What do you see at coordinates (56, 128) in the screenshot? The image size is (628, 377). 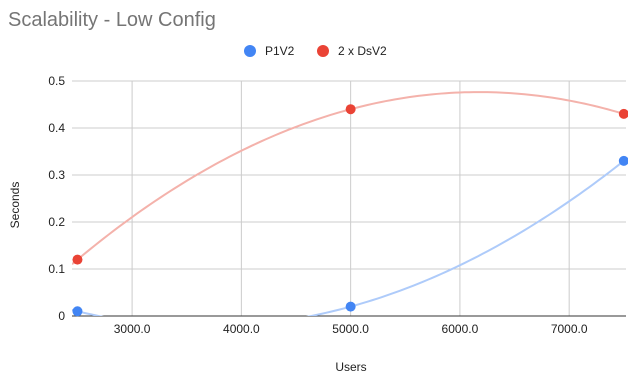 I see `y-tick-label: 0.4` at bounding box center [56, 128].